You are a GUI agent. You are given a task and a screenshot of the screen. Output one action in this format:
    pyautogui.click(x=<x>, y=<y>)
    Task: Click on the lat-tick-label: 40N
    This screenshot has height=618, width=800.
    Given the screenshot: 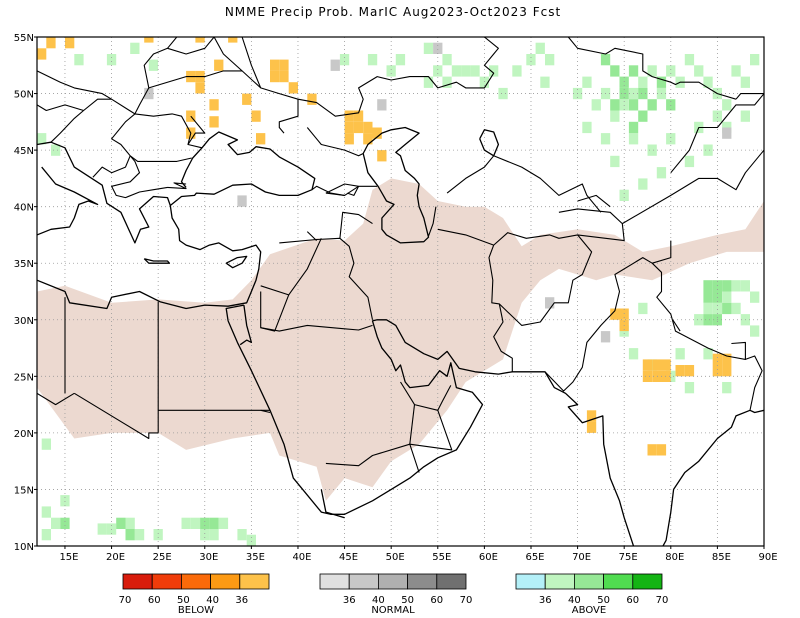 What is the action you would take?
    pyautogui.click(x=24, y=208)
    